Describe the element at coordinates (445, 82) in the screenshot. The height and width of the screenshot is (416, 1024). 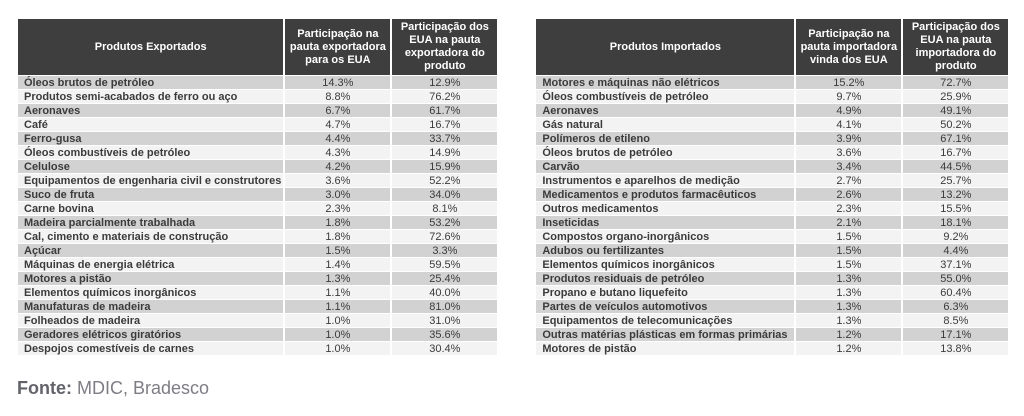
I see `value-cell: 12.9%` at that location.